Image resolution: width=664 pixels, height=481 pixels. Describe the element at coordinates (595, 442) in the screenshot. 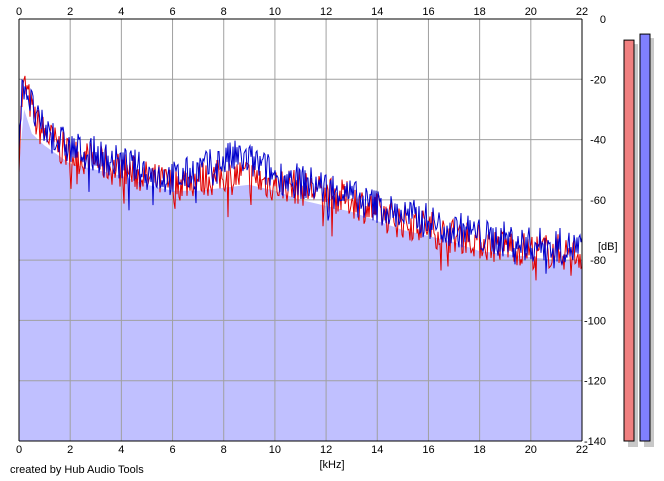

I see `y-tick-label: -140` at that location.